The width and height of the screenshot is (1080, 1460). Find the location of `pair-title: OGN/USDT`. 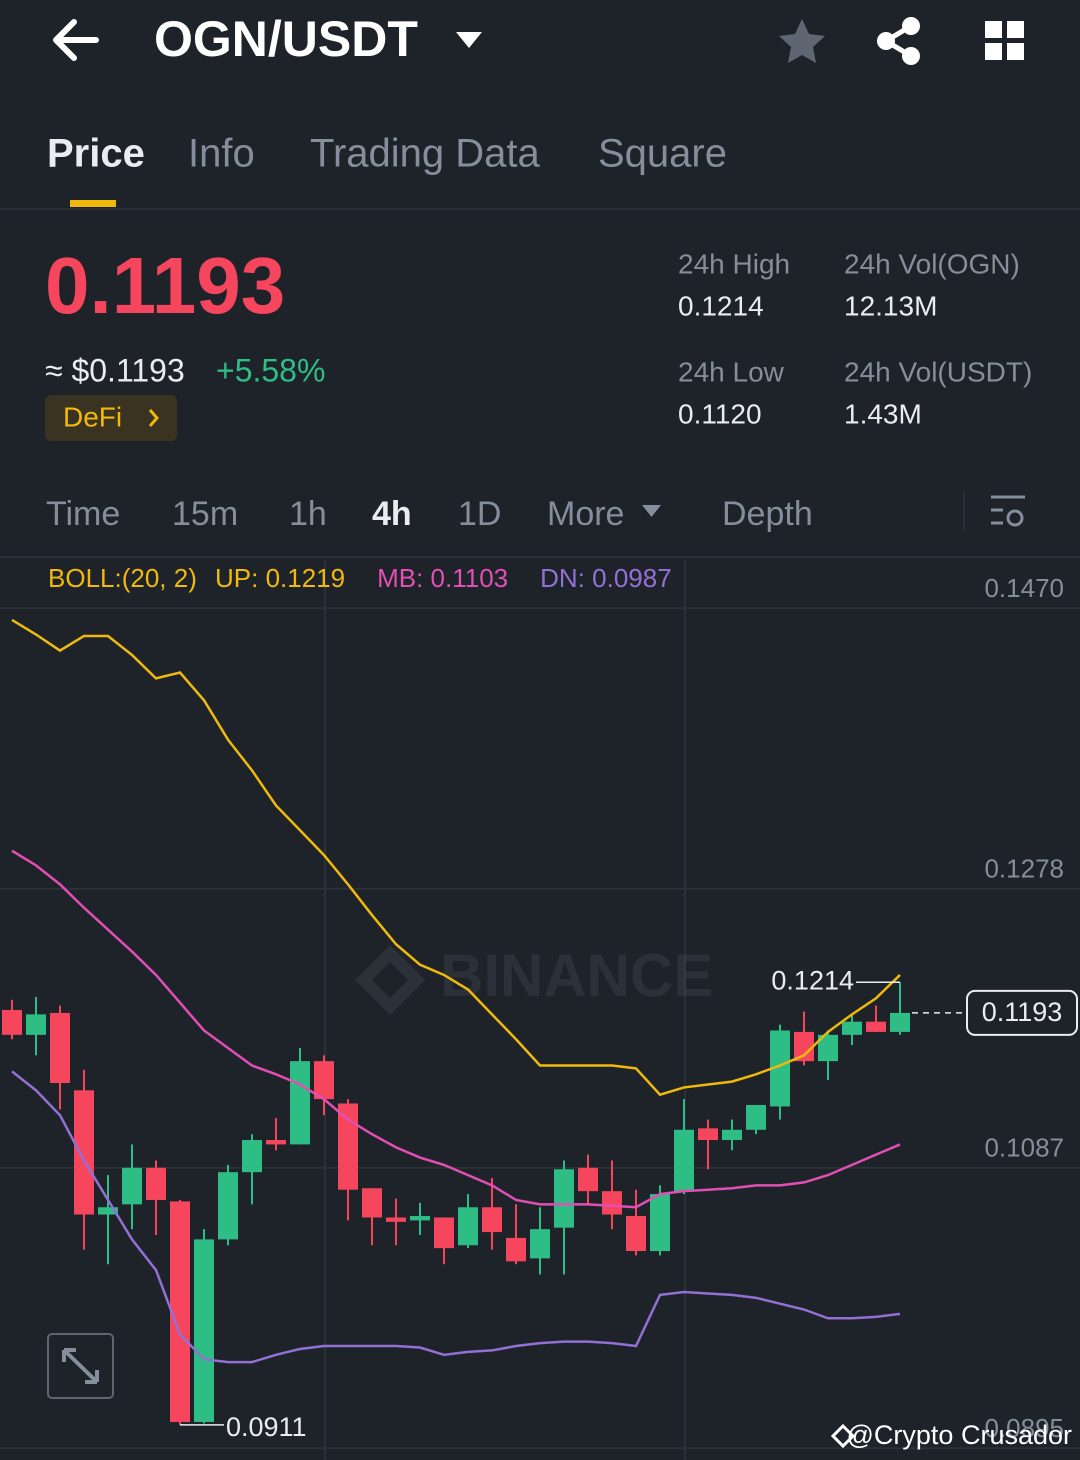

pair-title: OGN/USDT is located at coordinates (286, 39).